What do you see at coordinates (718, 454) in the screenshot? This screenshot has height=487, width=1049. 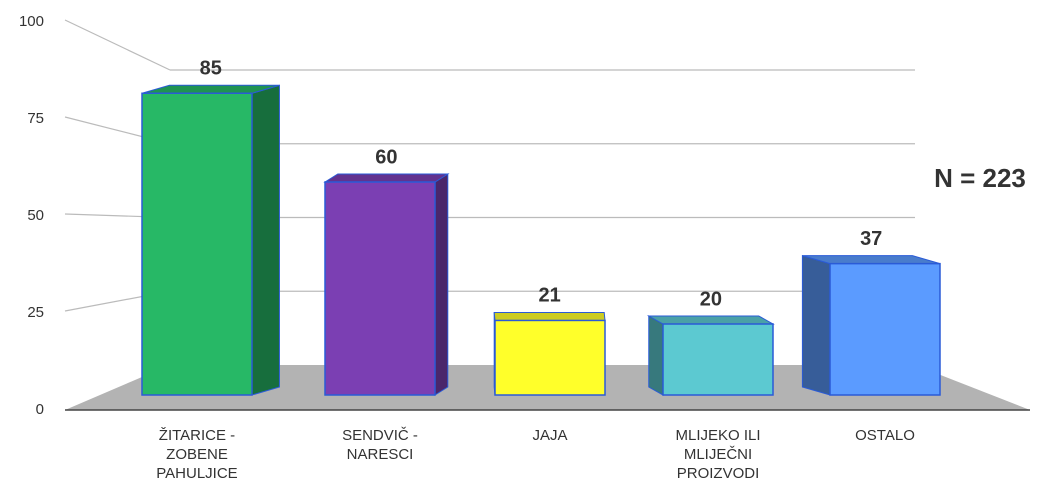 I see `x-tick-label: MLIJEKO ILI MLIJEČNI PROIZVODI` at bounding box center [718, 454].